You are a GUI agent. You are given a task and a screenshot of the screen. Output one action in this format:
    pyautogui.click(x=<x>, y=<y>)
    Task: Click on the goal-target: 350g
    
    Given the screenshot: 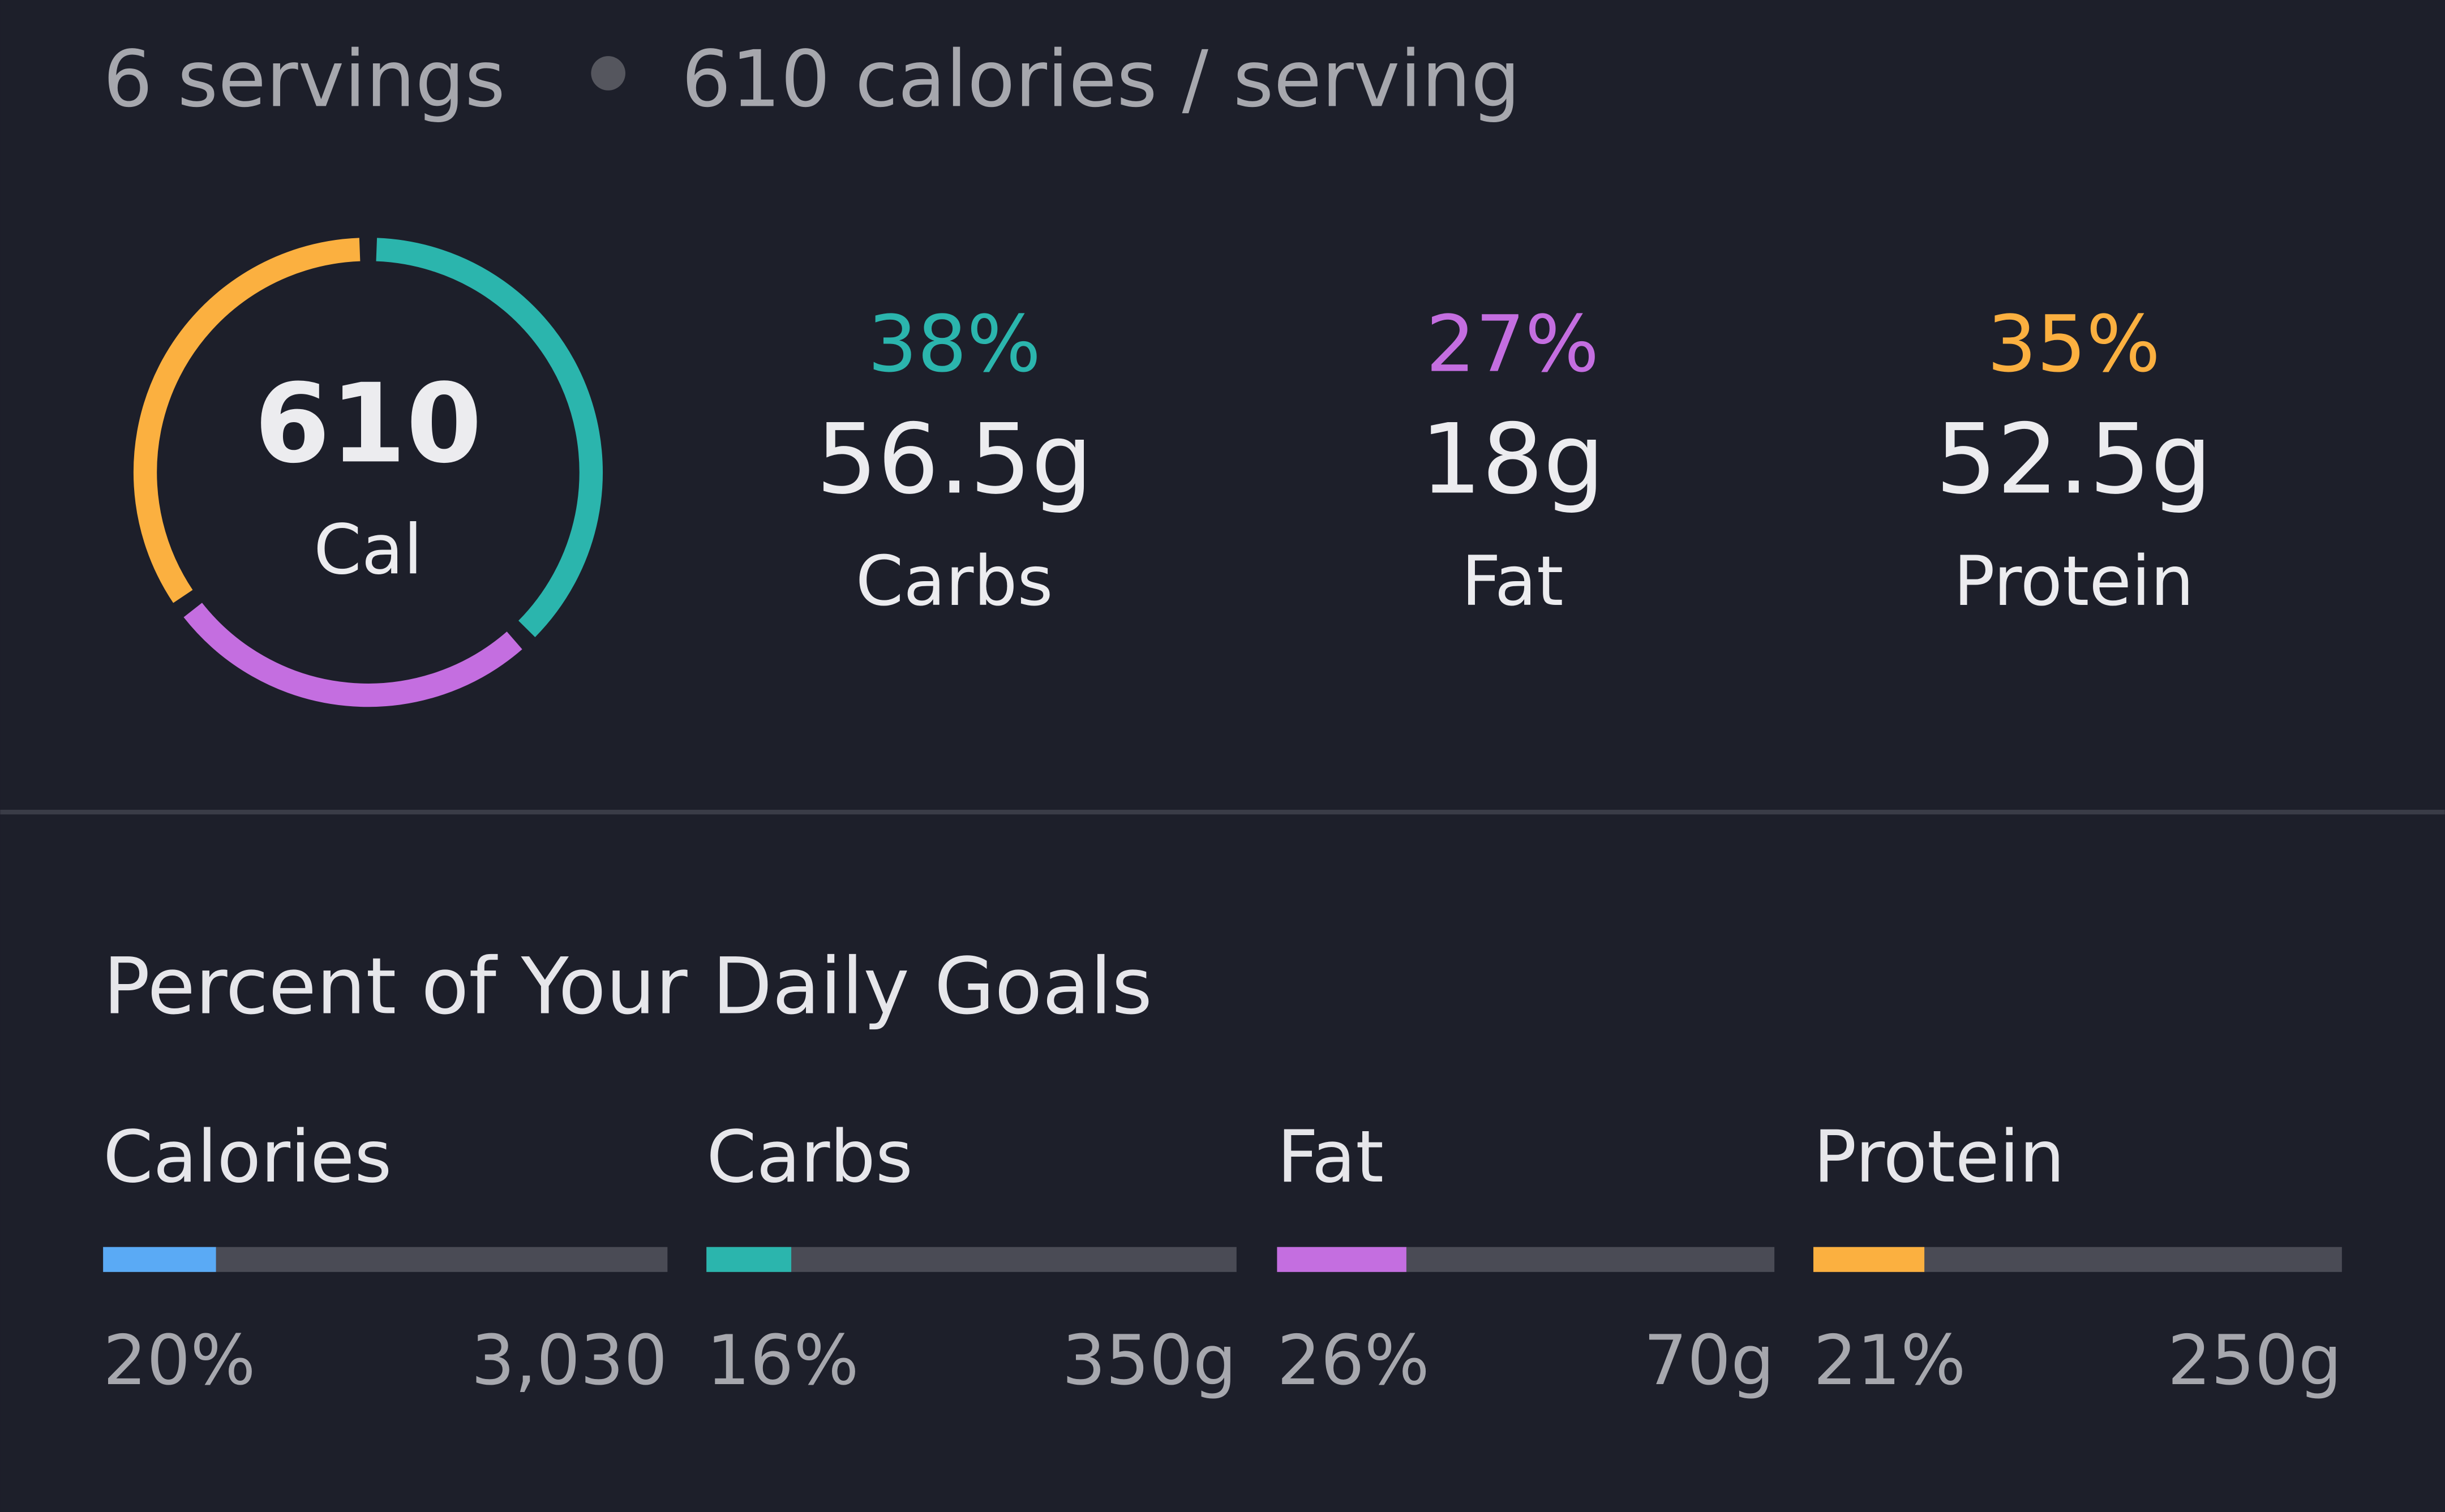 What is the action you would take?
    pyautogui.click(x=1149, y=1360)
    